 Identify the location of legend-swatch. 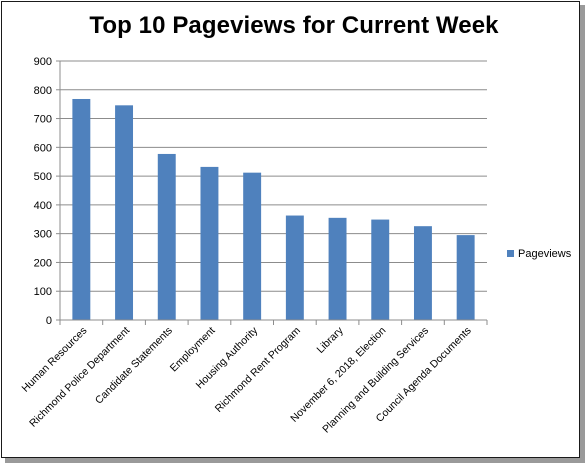
(510, 253).